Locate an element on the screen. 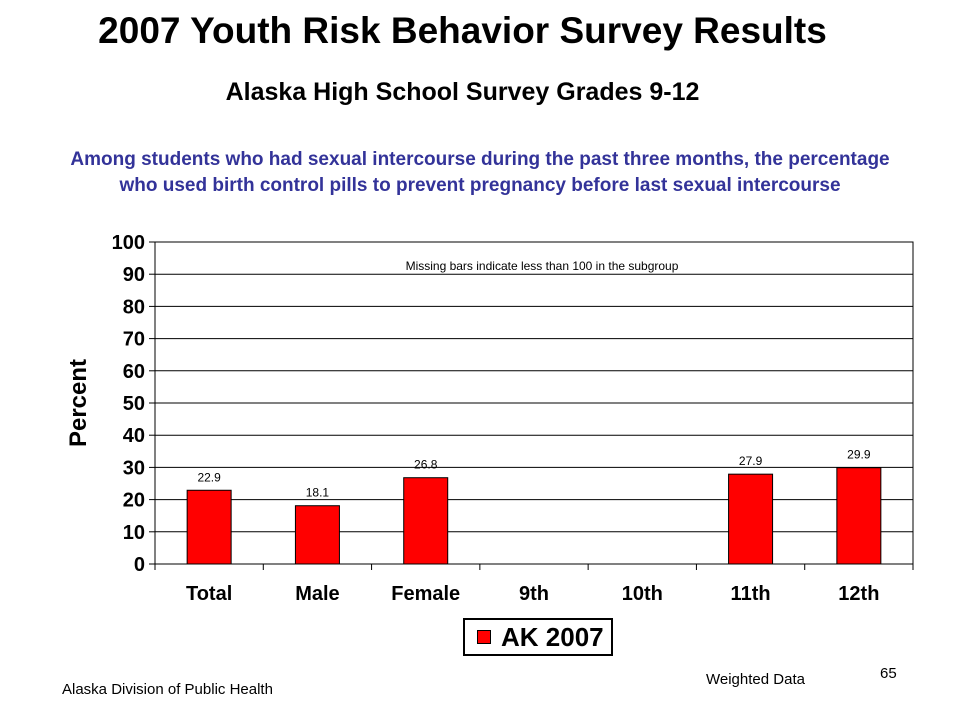 This screenshot has width=960, height=720. x-tick-label: Male is located at coordinates (317, 594).